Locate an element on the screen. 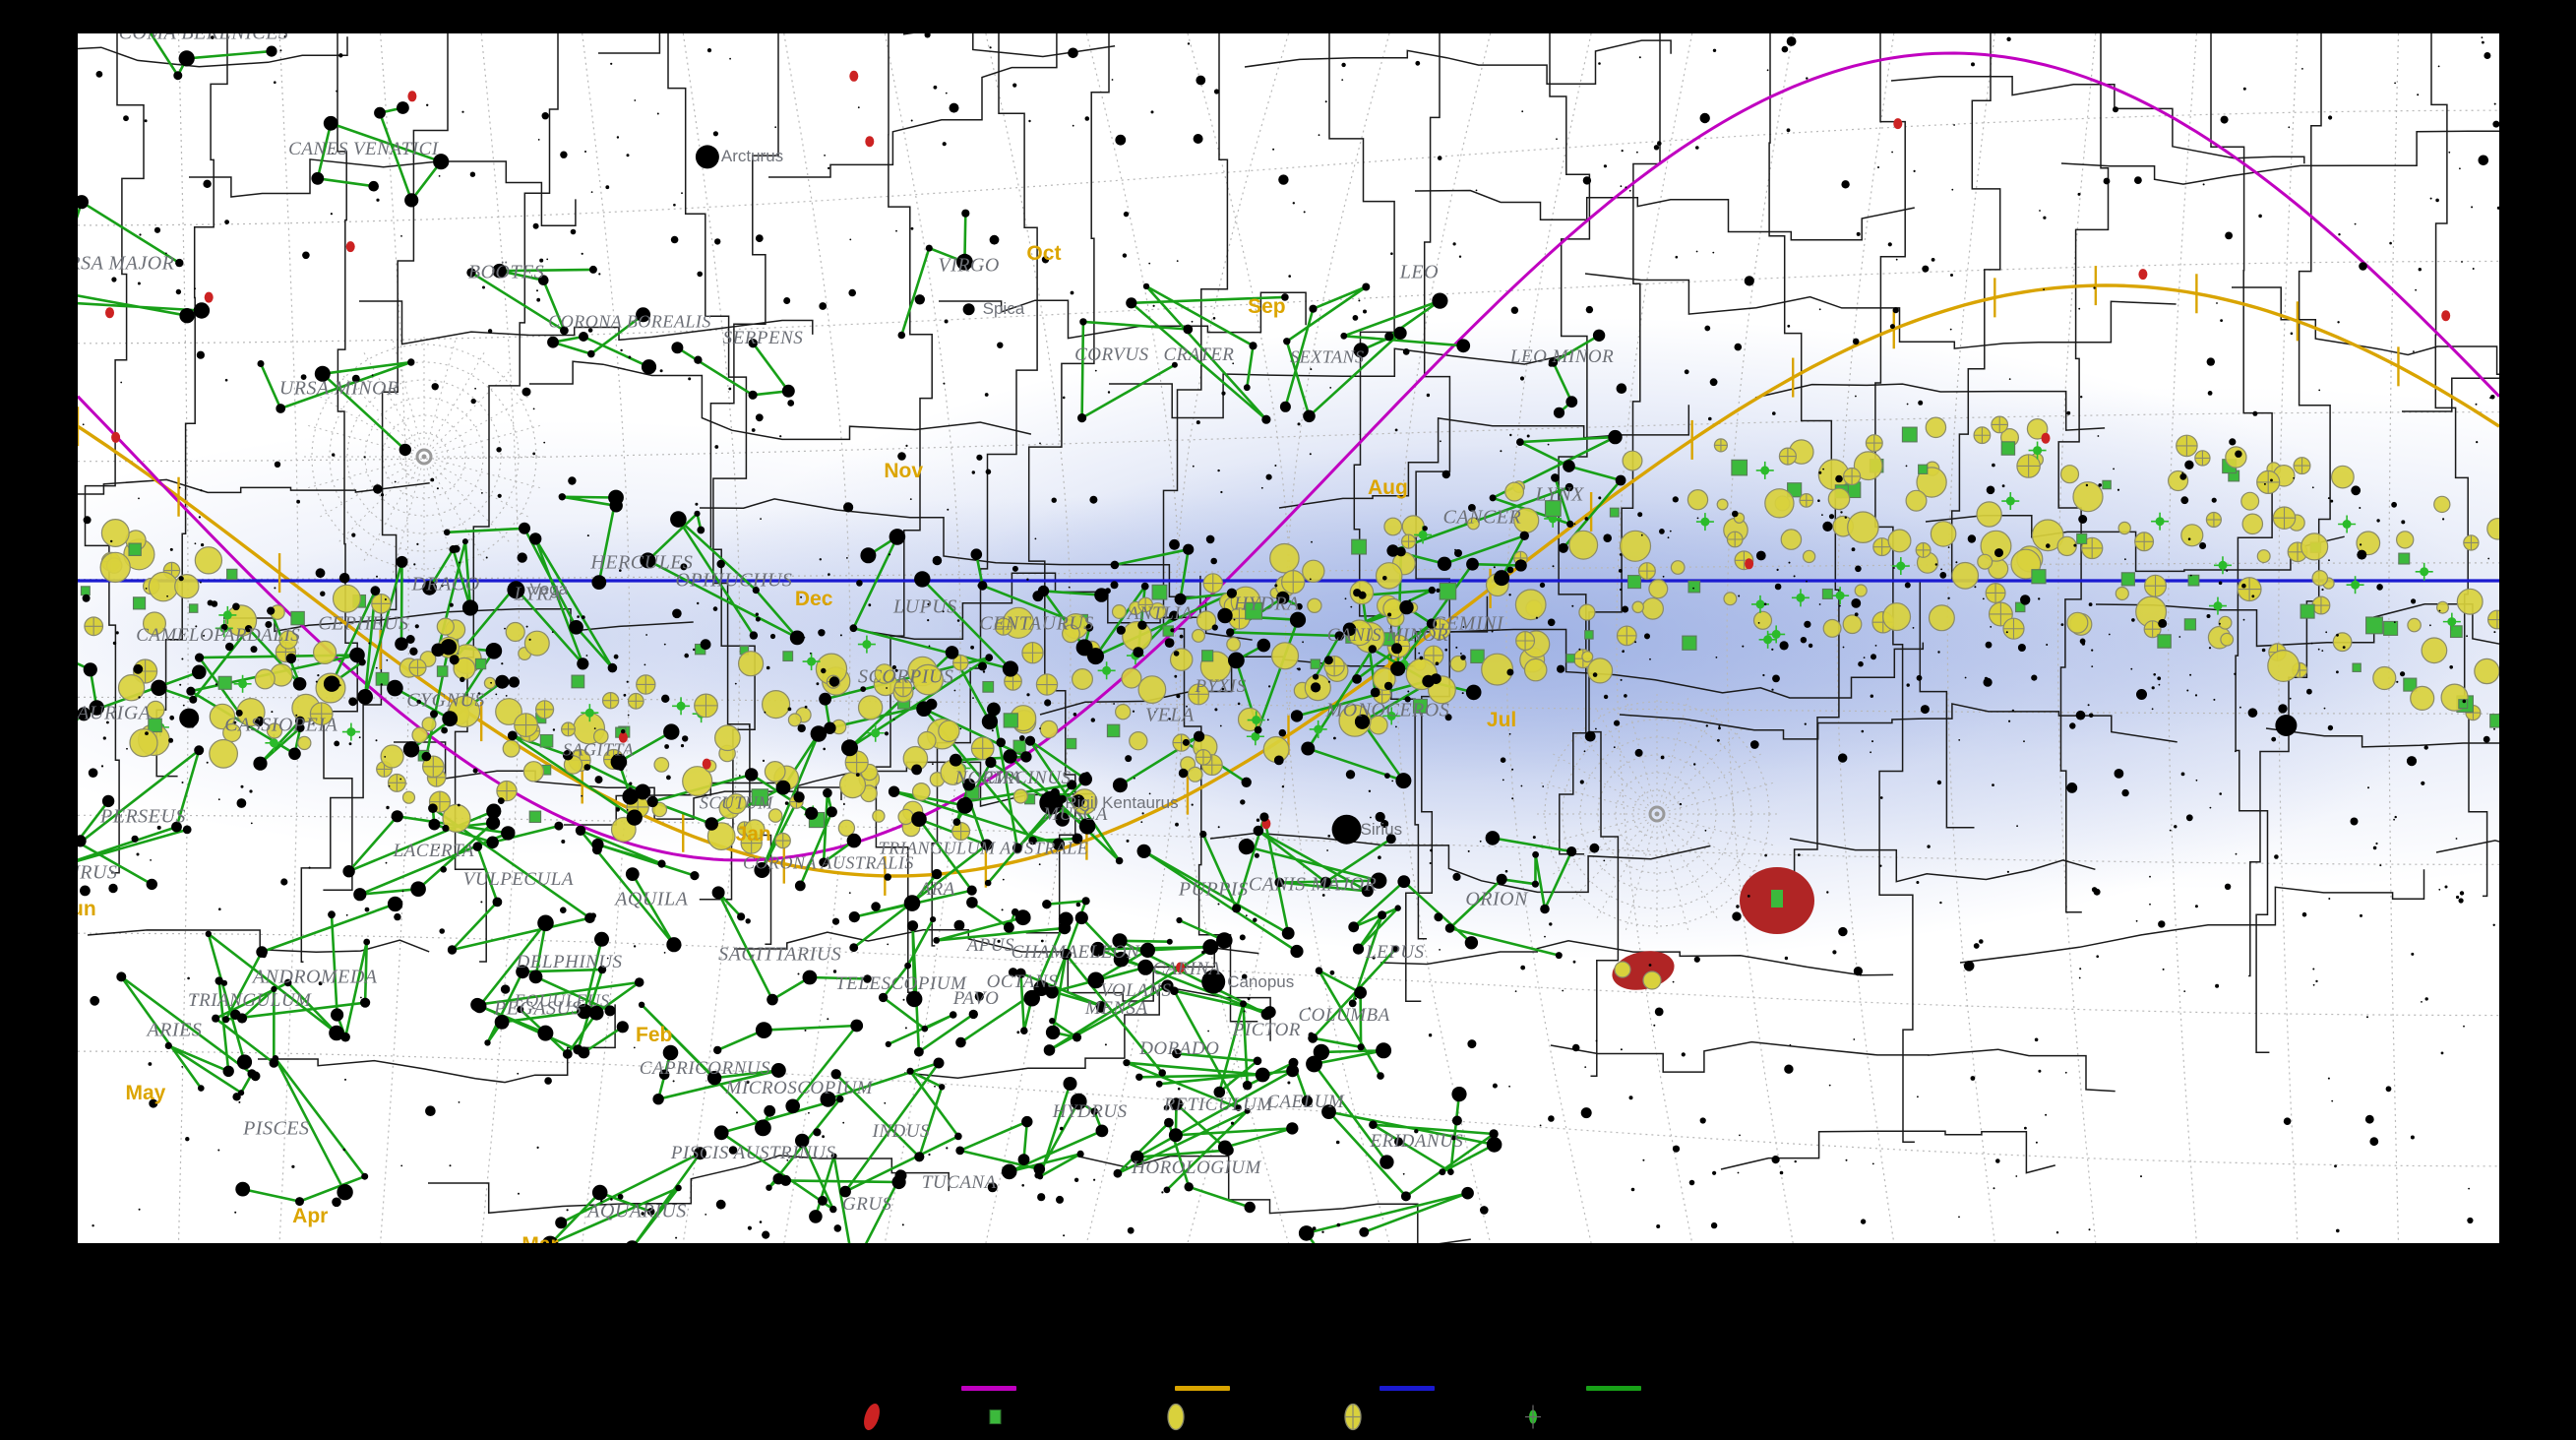  legend-line-label: Celestial equator is located at coordinates (1500, 1388).